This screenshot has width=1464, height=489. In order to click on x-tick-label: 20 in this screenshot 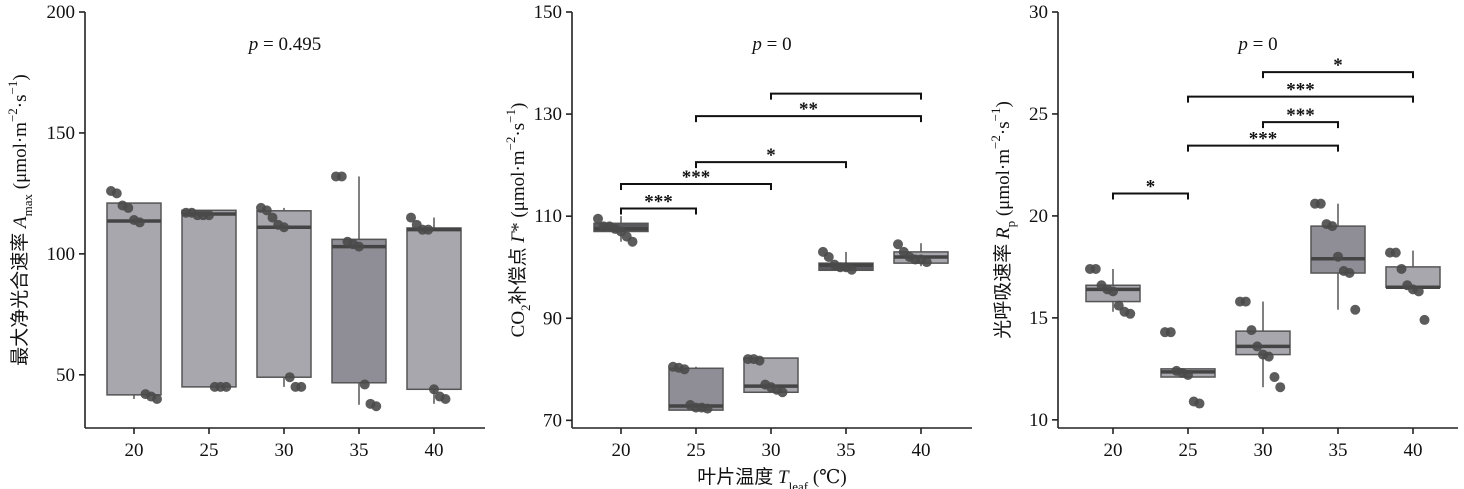, I will do `click(1113, 450)`.